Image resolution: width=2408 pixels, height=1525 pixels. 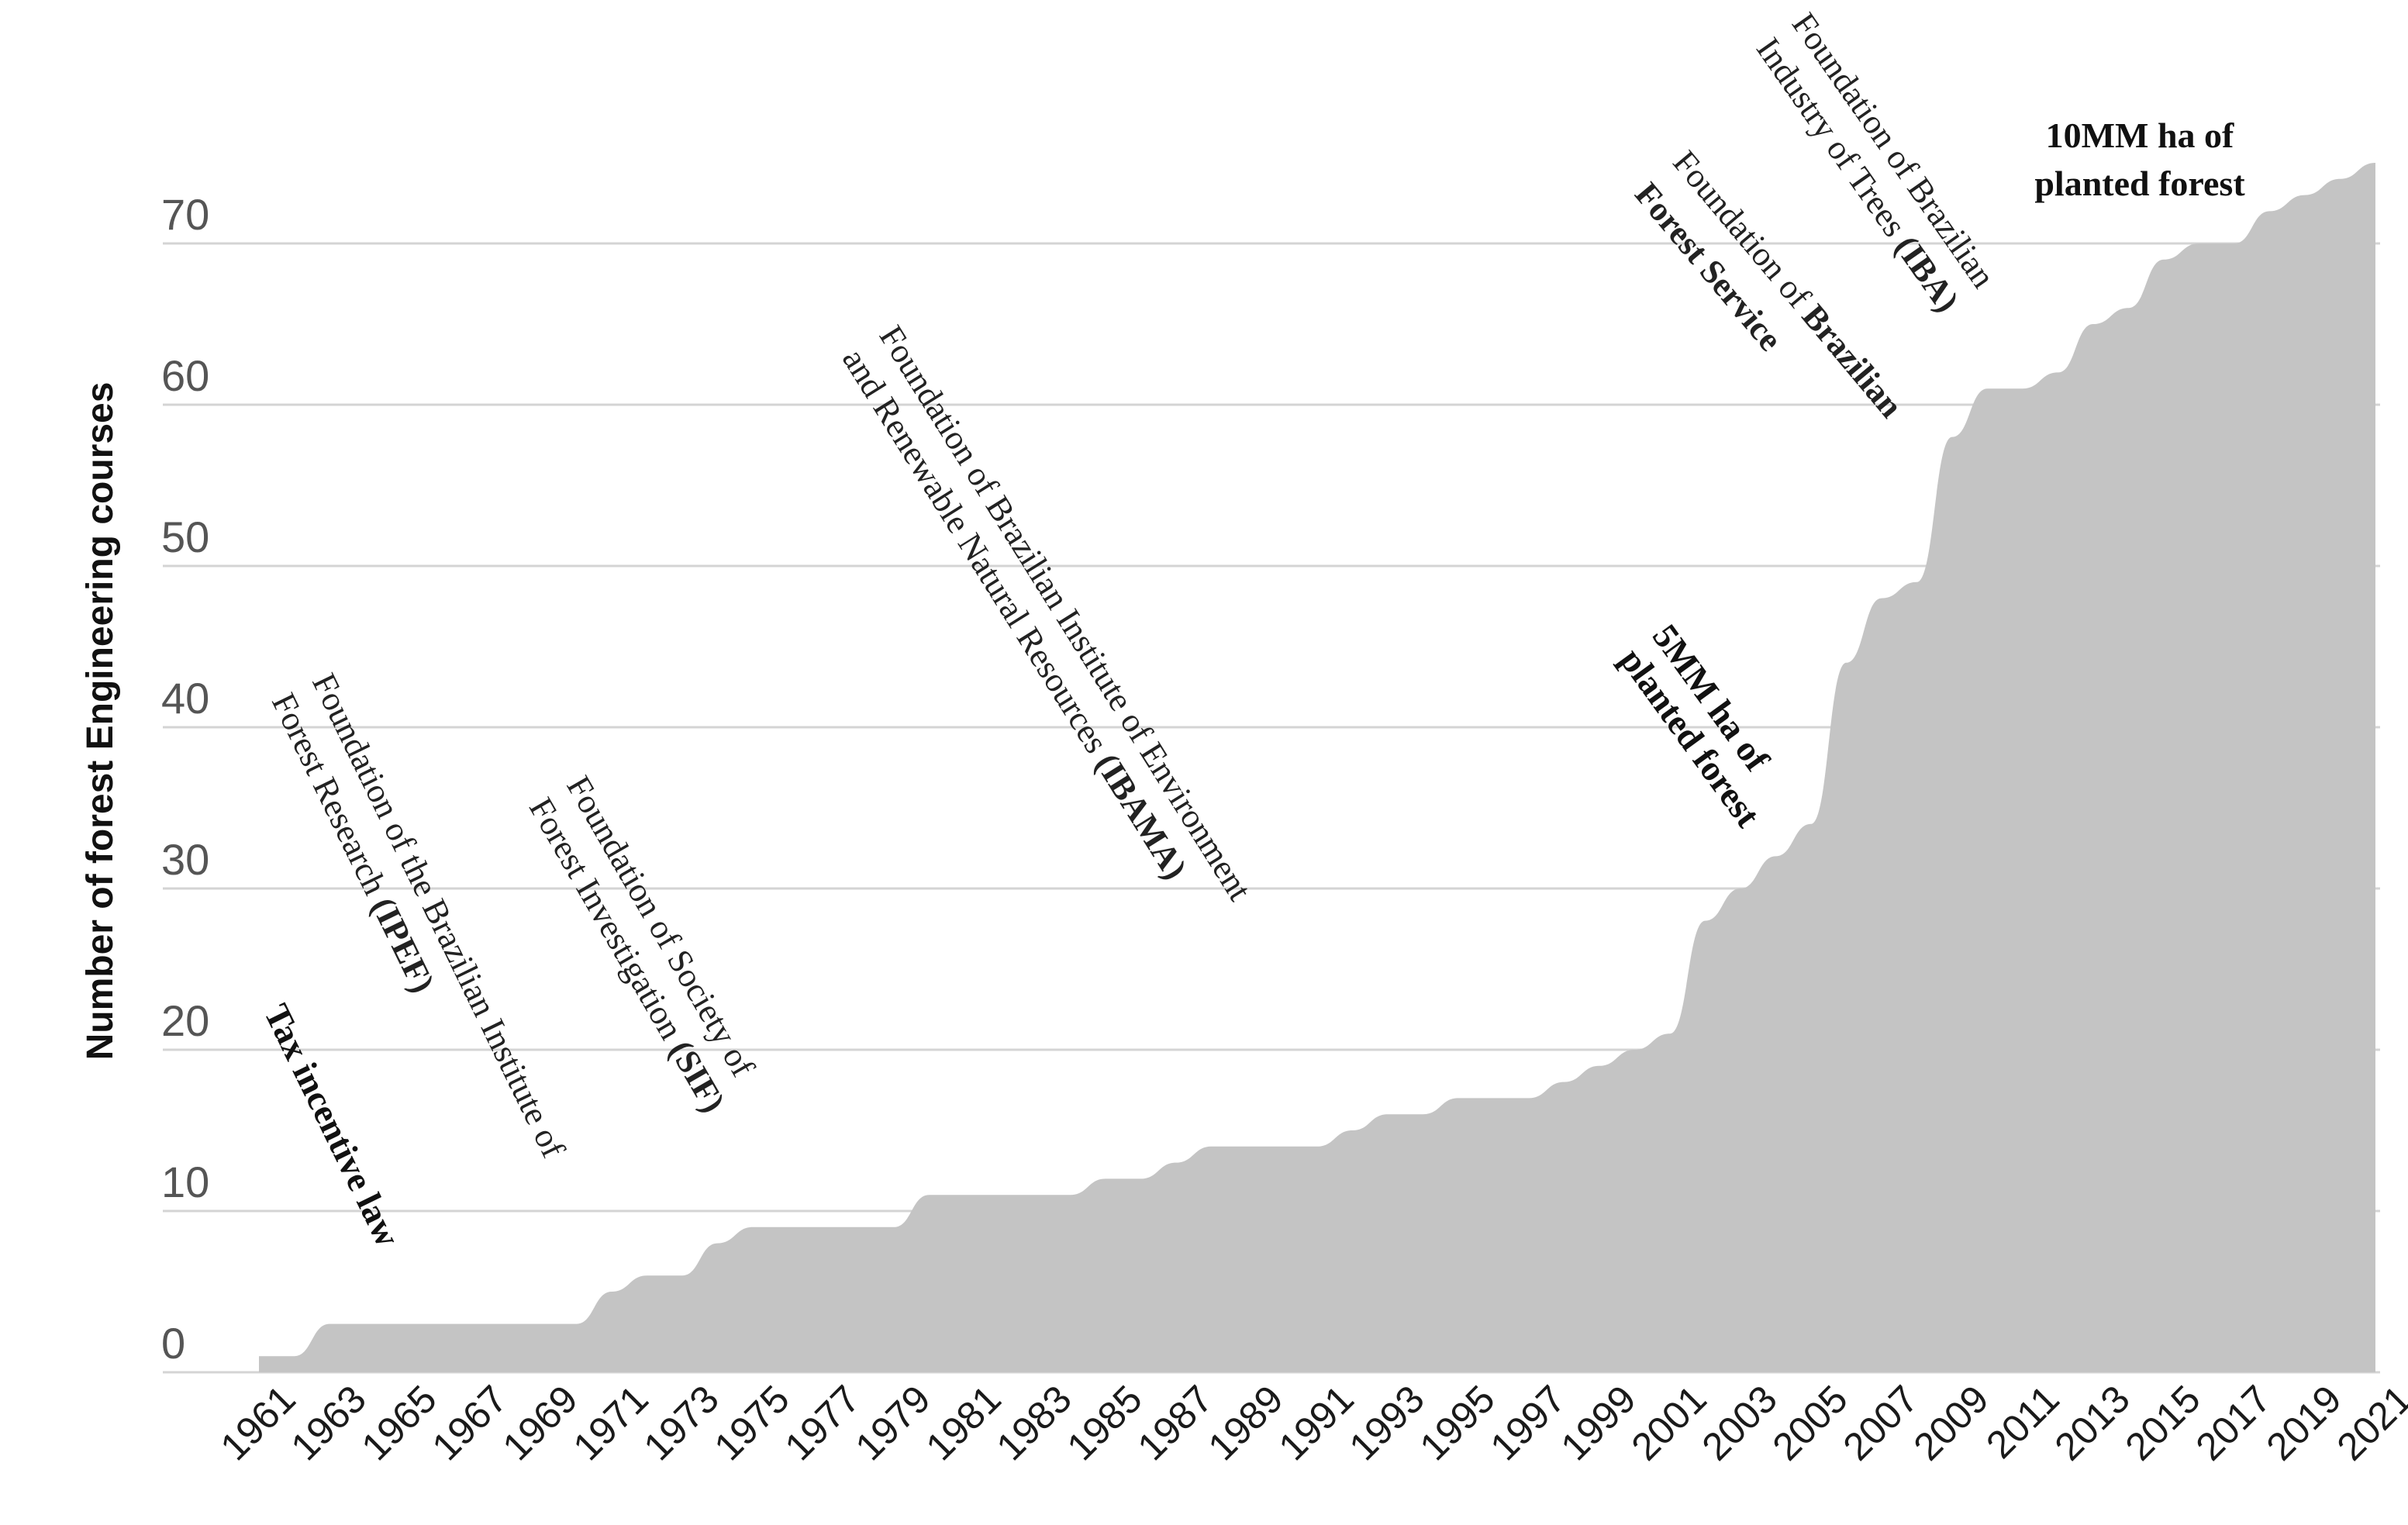 I want to click on x-tick-label: 1977, so click(x=822, y=1422).